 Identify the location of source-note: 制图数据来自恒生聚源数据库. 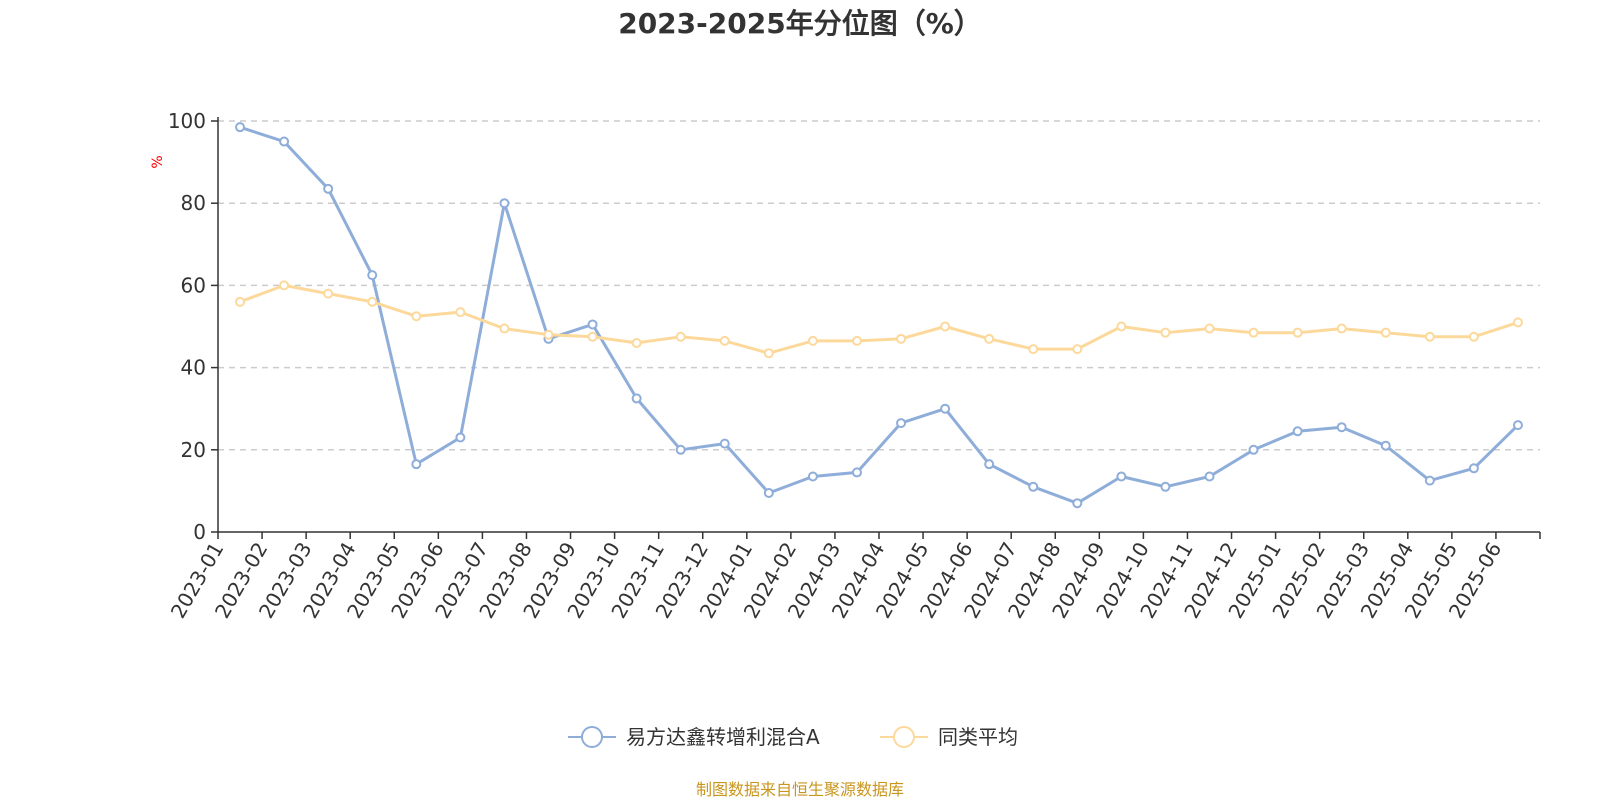
(800, 789).